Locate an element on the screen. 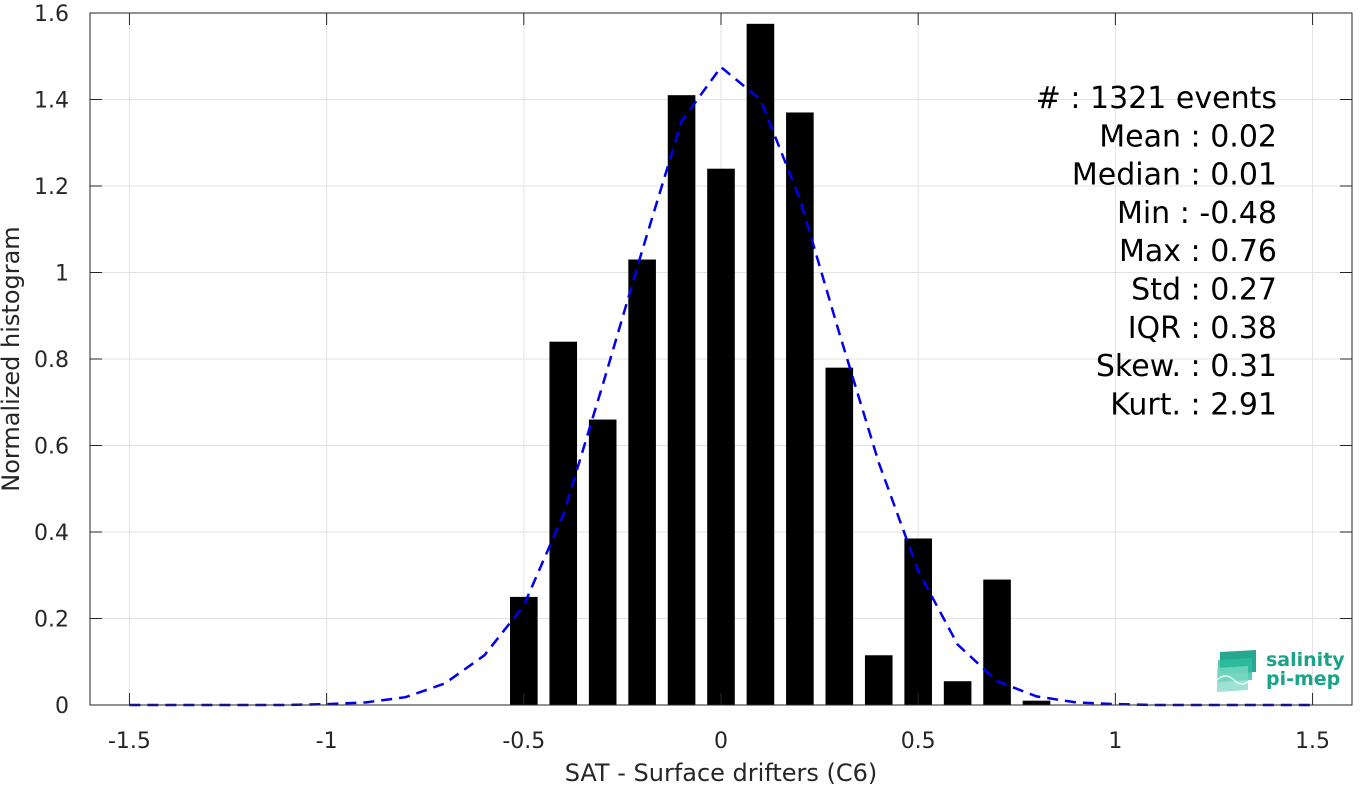 The width and height of the screenshot is (1367, 785). x-tick-label: 1 is located at coordinates (1115, 741).